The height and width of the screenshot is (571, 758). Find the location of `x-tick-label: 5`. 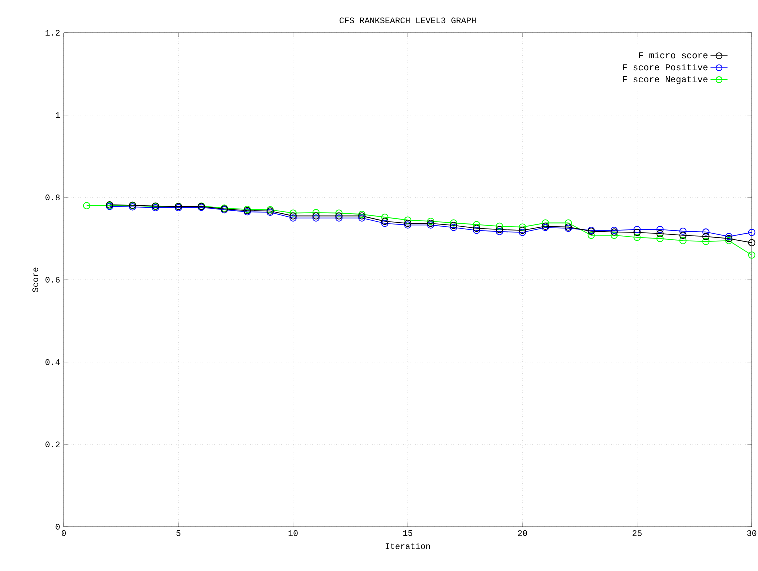

x-tick-label: 5 is located at coordinates (178, 533).